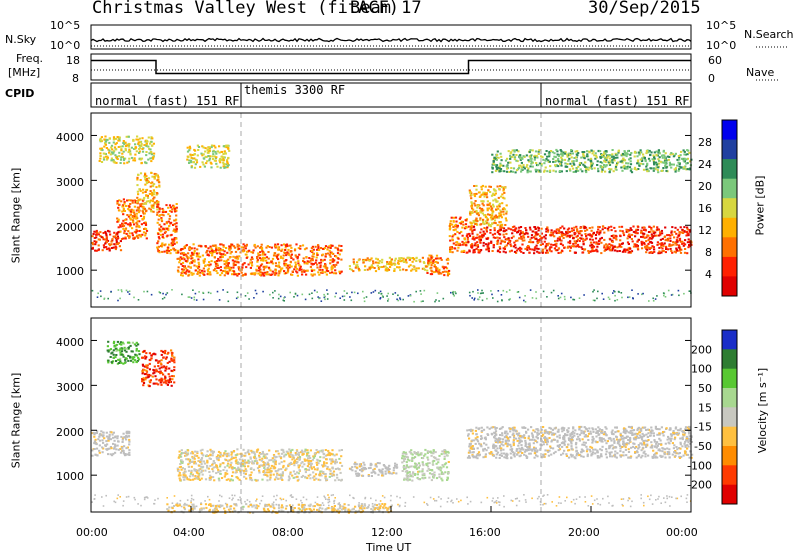  Describe the element at coordinates (70, 137) in the screenshot. I see `power-ytick-4000: 4000` at that location.